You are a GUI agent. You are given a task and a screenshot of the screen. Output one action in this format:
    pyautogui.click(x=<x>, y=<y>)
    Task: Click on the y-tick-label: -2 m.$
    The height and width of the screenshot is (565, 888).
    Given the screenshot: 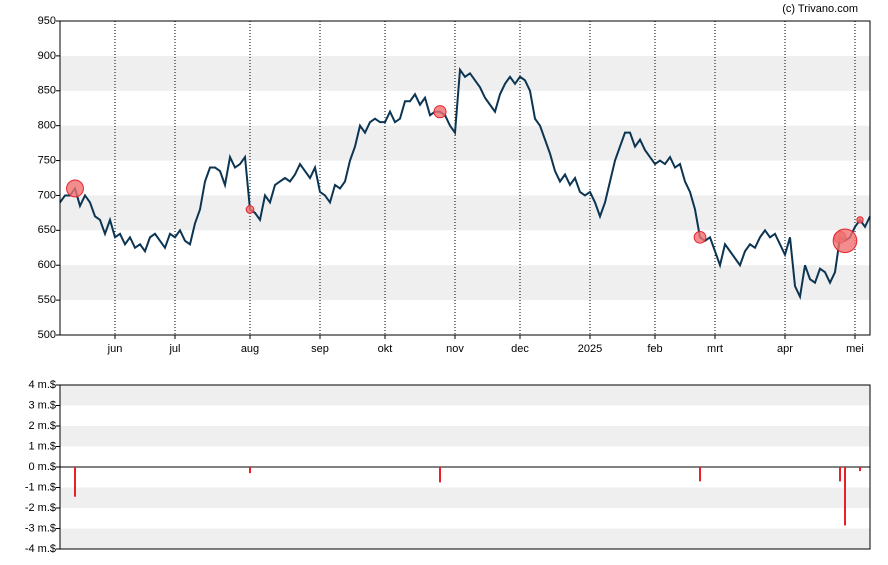 What is the action you would take?
    pyautogui.click(x=40, y=508)
    